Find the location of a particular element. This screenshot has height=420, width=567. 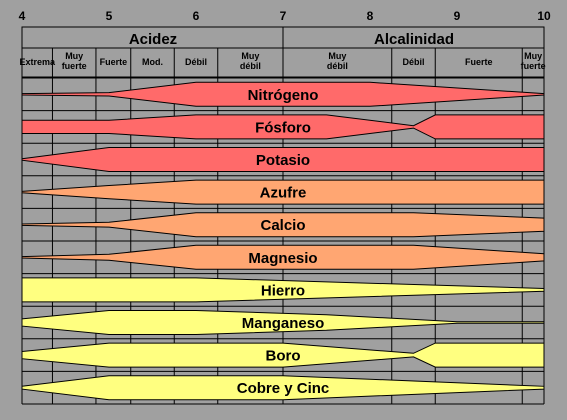

ph-tick-label: 8 is located at coordinates (370, 16).